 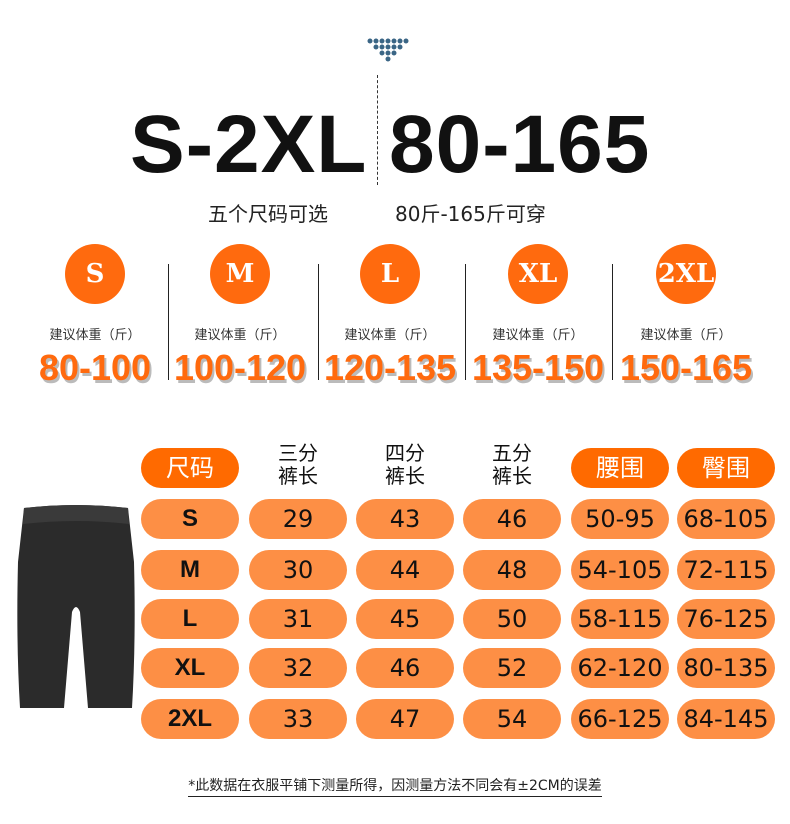 What do you see at coordinates (512, 619) in the screenshot?
I see `table-cell: 50` at bounding box center [512, 619].